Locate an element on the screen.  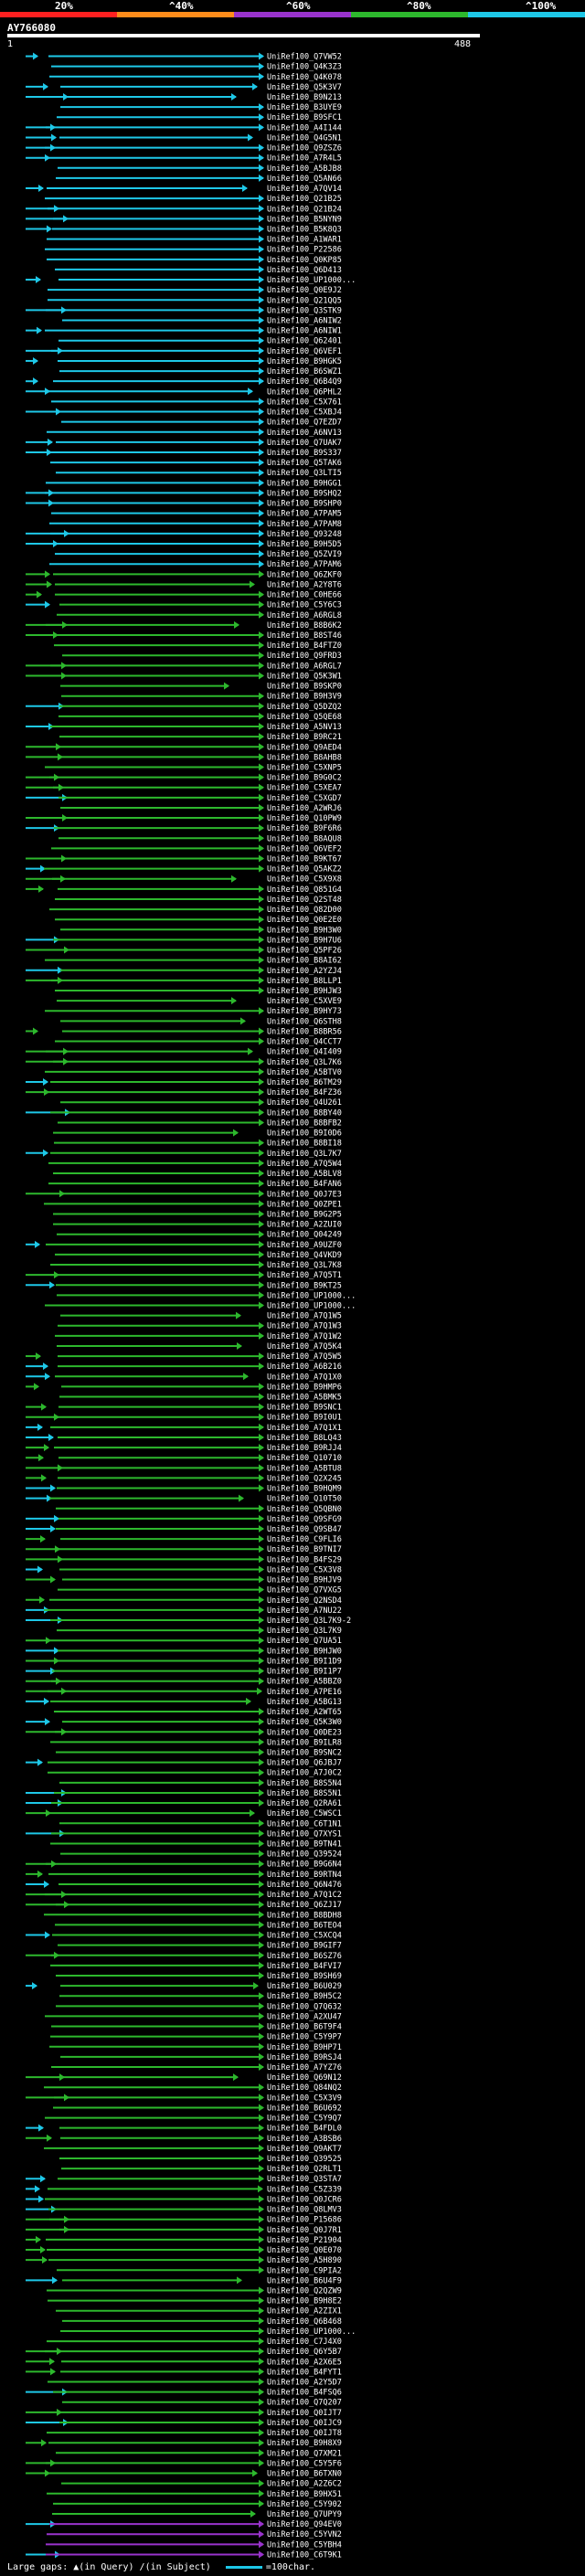
subject-label: UniRef100_B9SKP0 is located at coordinates (304, 687).